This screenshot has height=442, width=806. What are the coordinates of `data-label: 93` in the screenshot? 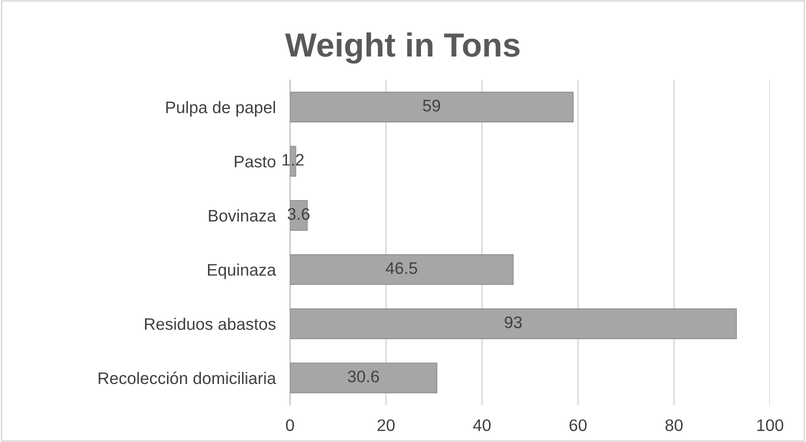 It's located at (513, 322).